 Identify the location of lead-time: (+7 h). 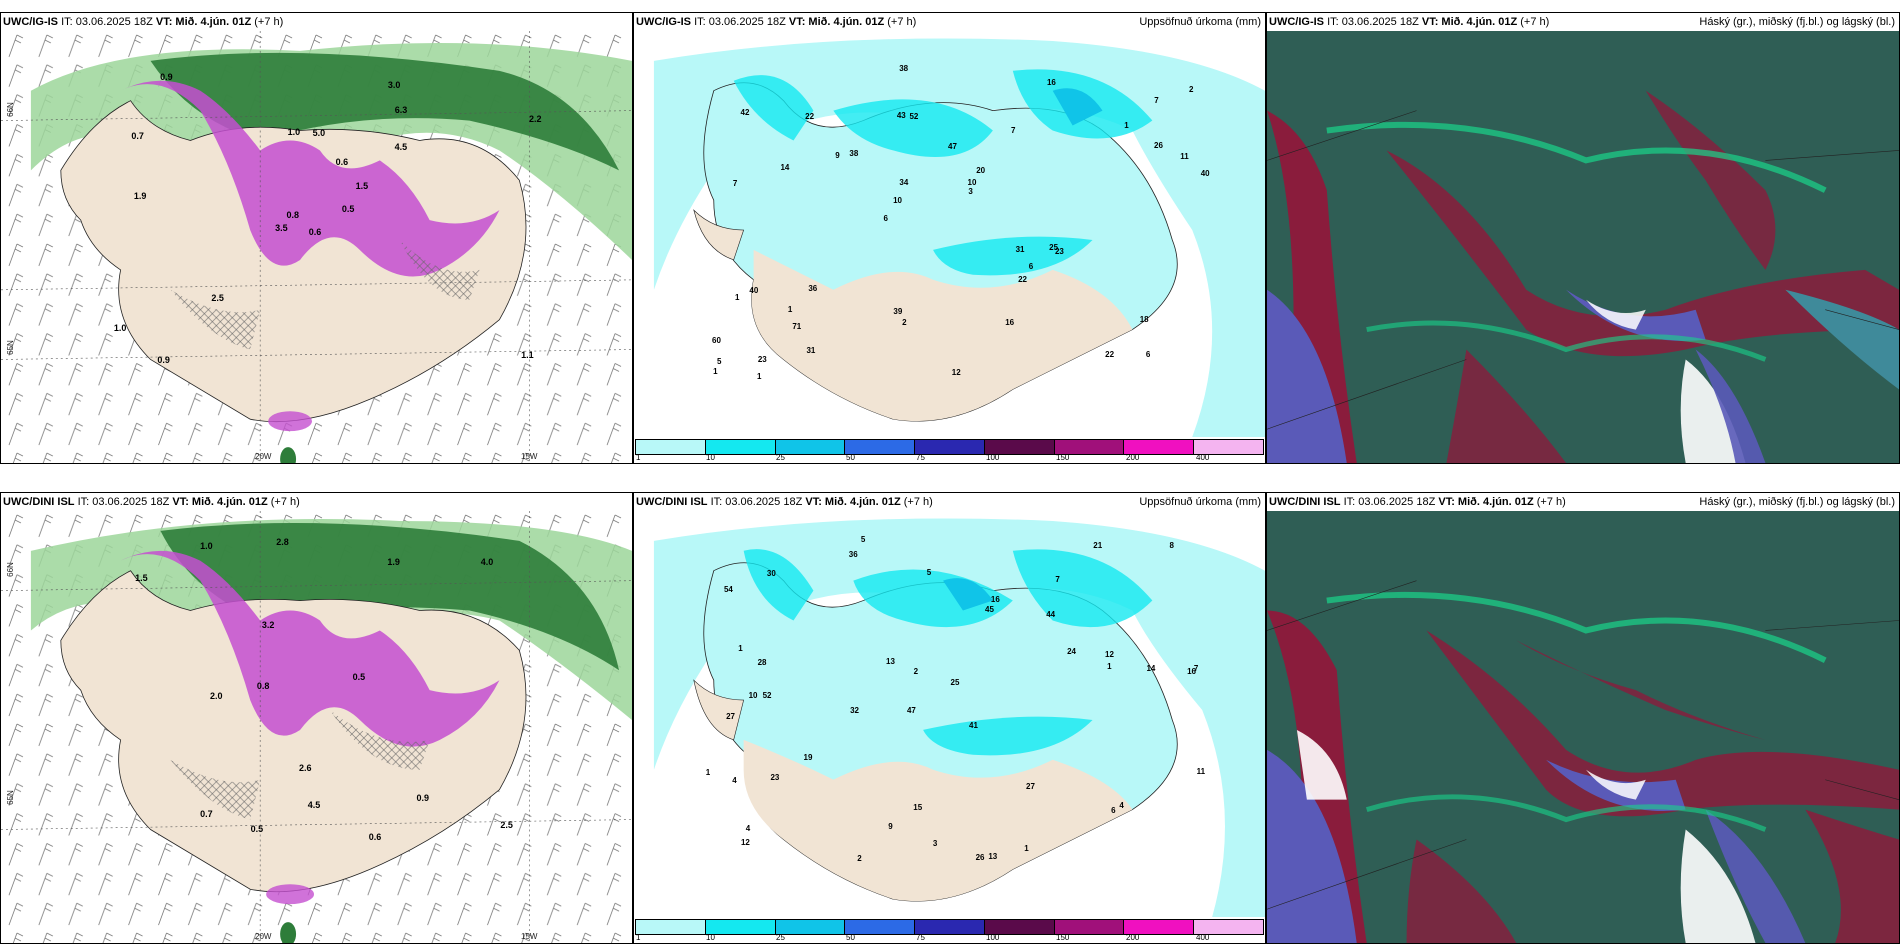
(902, 22).